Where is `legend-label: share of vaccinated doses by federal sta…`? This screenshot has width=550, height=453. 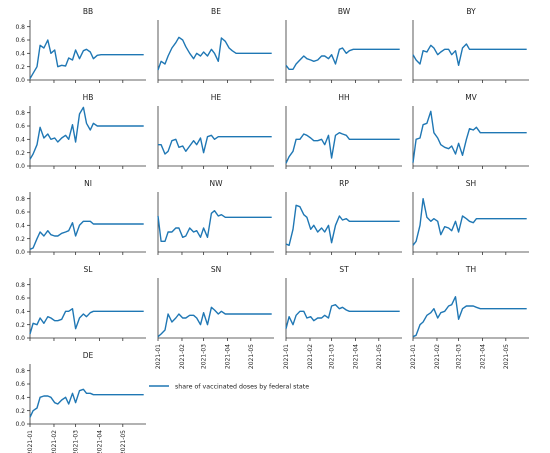
legend-label: share of vaccinated doses by federal sta… is located at coordinates (242, 387).